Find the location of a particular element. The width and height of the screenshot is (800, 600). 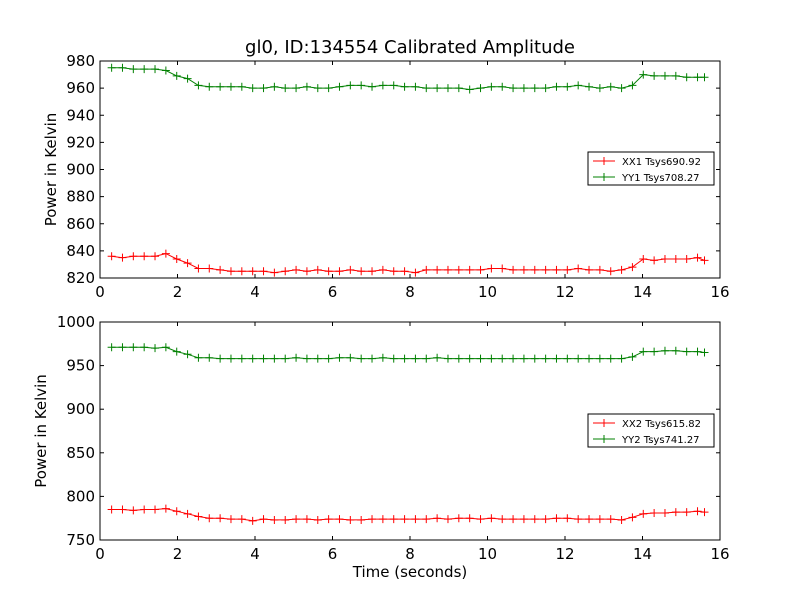

y-tick-label: 800 is located at coordinates (80, 496).